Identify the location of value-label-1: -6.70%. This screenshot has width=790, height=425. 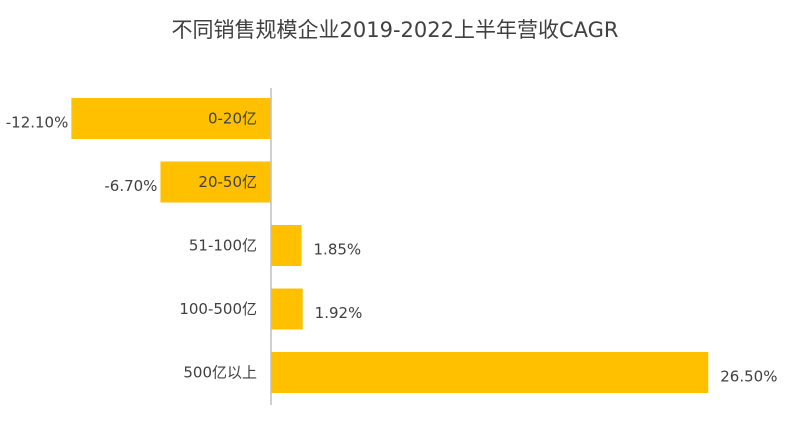
(130, 186).